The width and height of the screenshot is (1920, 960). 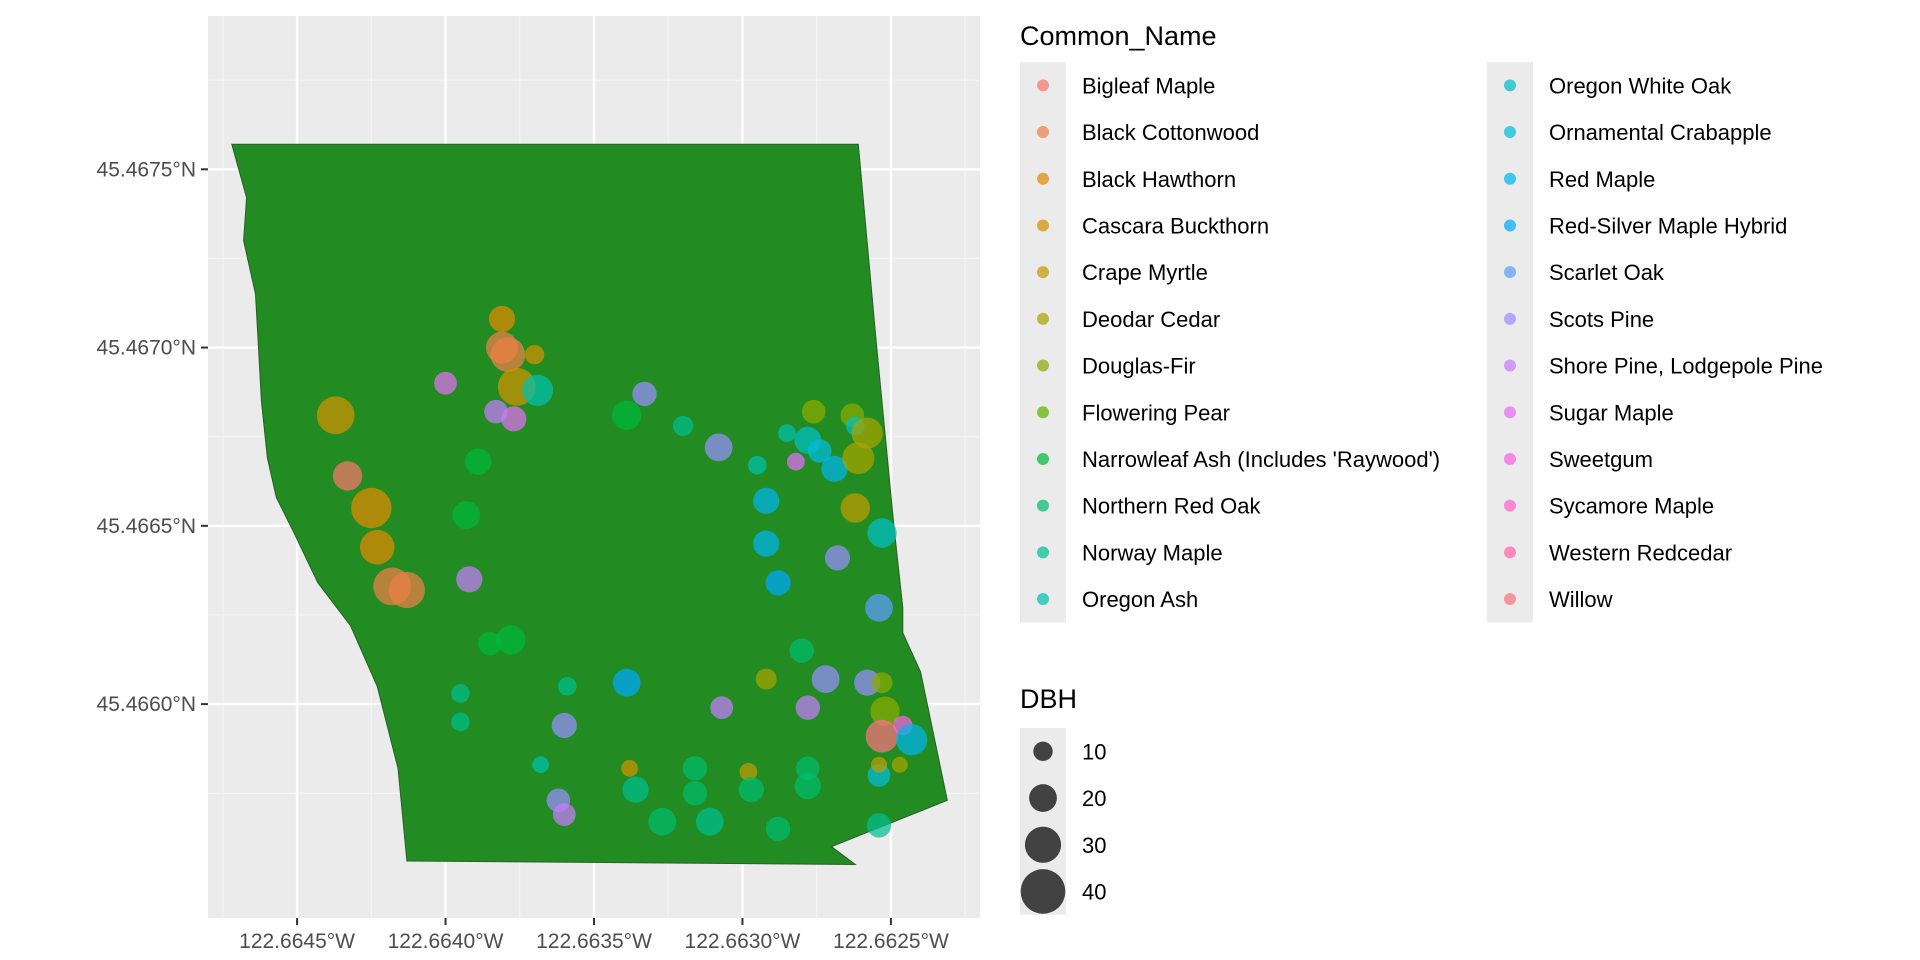 I want to click on legend-size-label: 40, so click(x=1094, y=891).